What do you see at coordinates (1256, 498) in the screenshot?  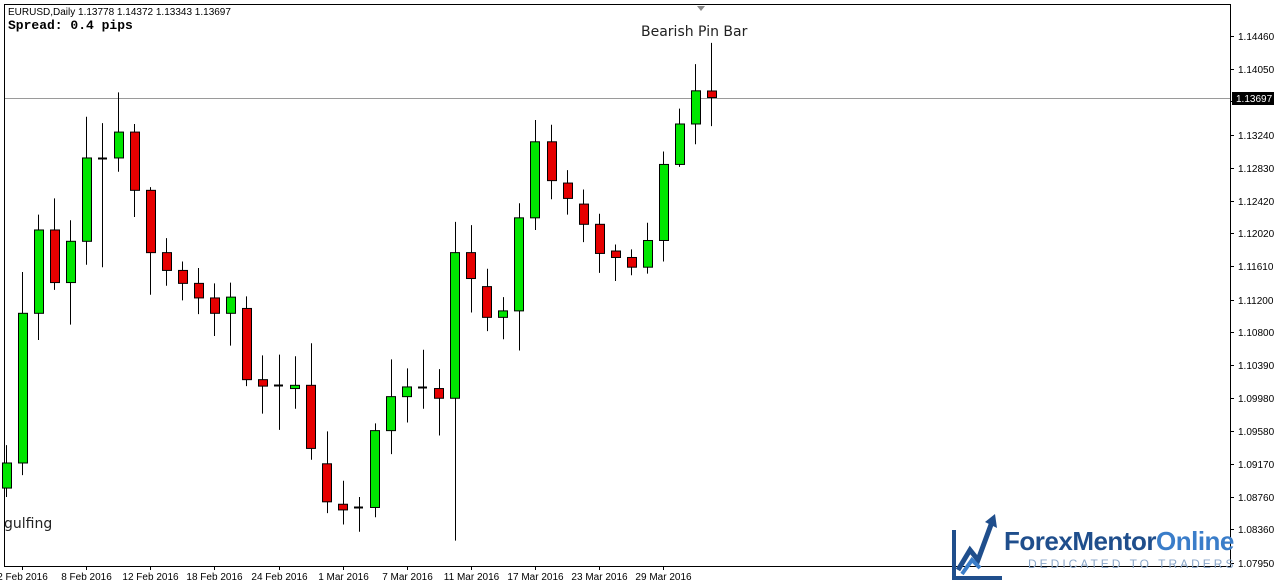 I see `y-tick-label: 1.08760` at bounding box center [1256, 498].